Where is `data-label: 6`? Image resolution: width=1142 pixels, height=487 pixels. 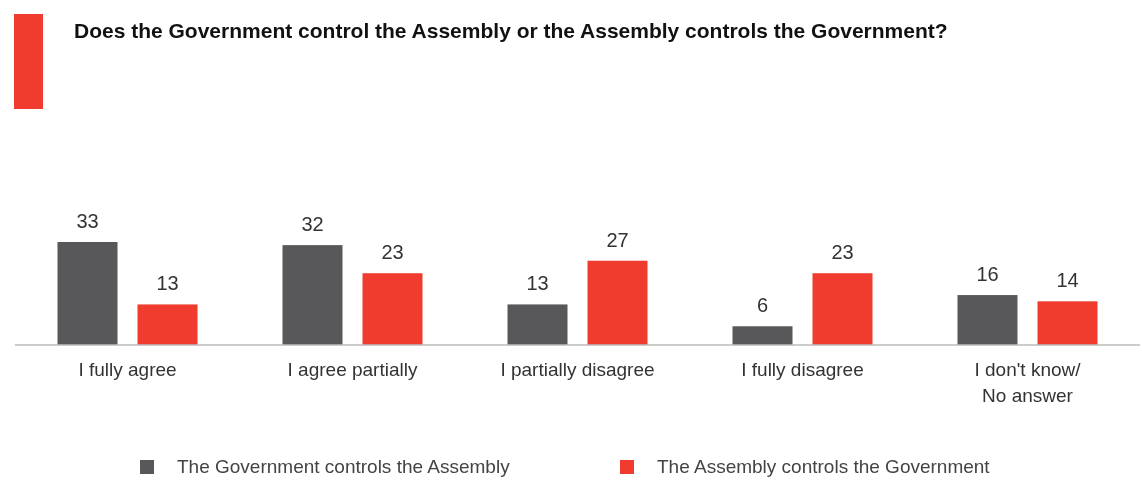
data-label: 6 is located at coordinates (762, 305).